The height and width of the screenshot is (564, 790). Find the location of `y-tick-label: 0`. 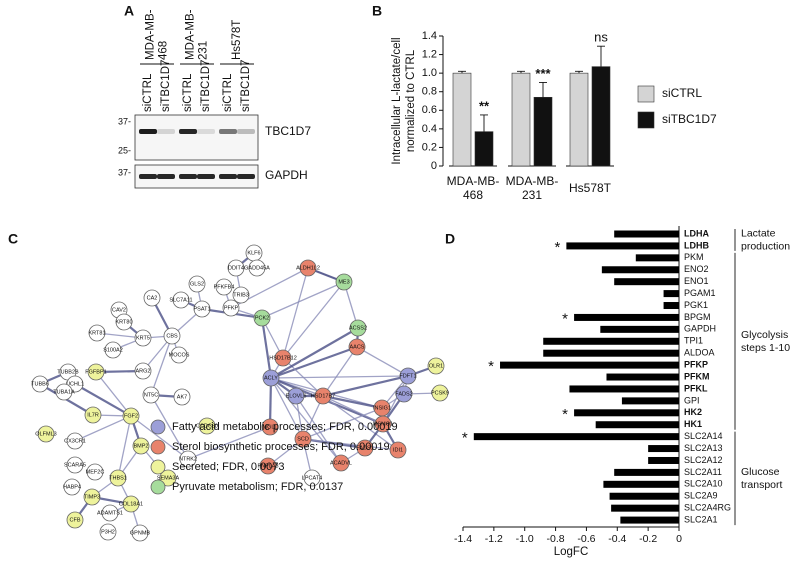

y-tick-label: 0 is located at coordinates (434, 166).